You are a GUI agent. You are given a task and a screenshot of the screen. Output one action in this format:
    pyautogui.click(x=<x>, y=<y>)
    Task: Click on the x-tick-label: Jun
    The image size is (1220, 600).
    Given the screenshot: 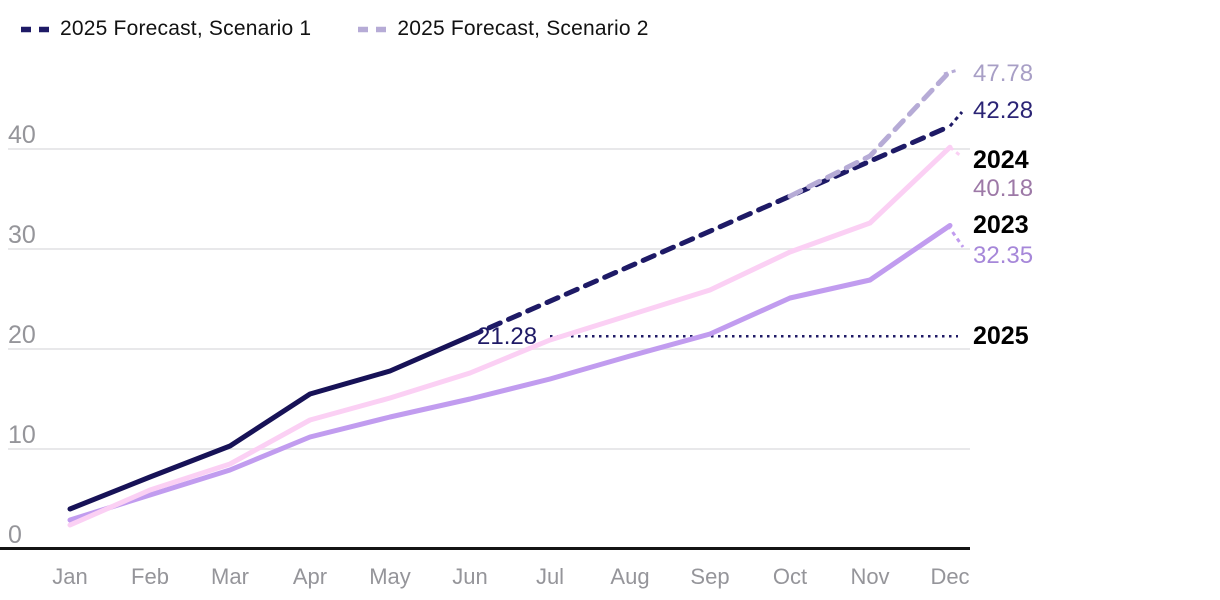 What is the action you would take?
    pyautogui.click(x=469, y=576)
    